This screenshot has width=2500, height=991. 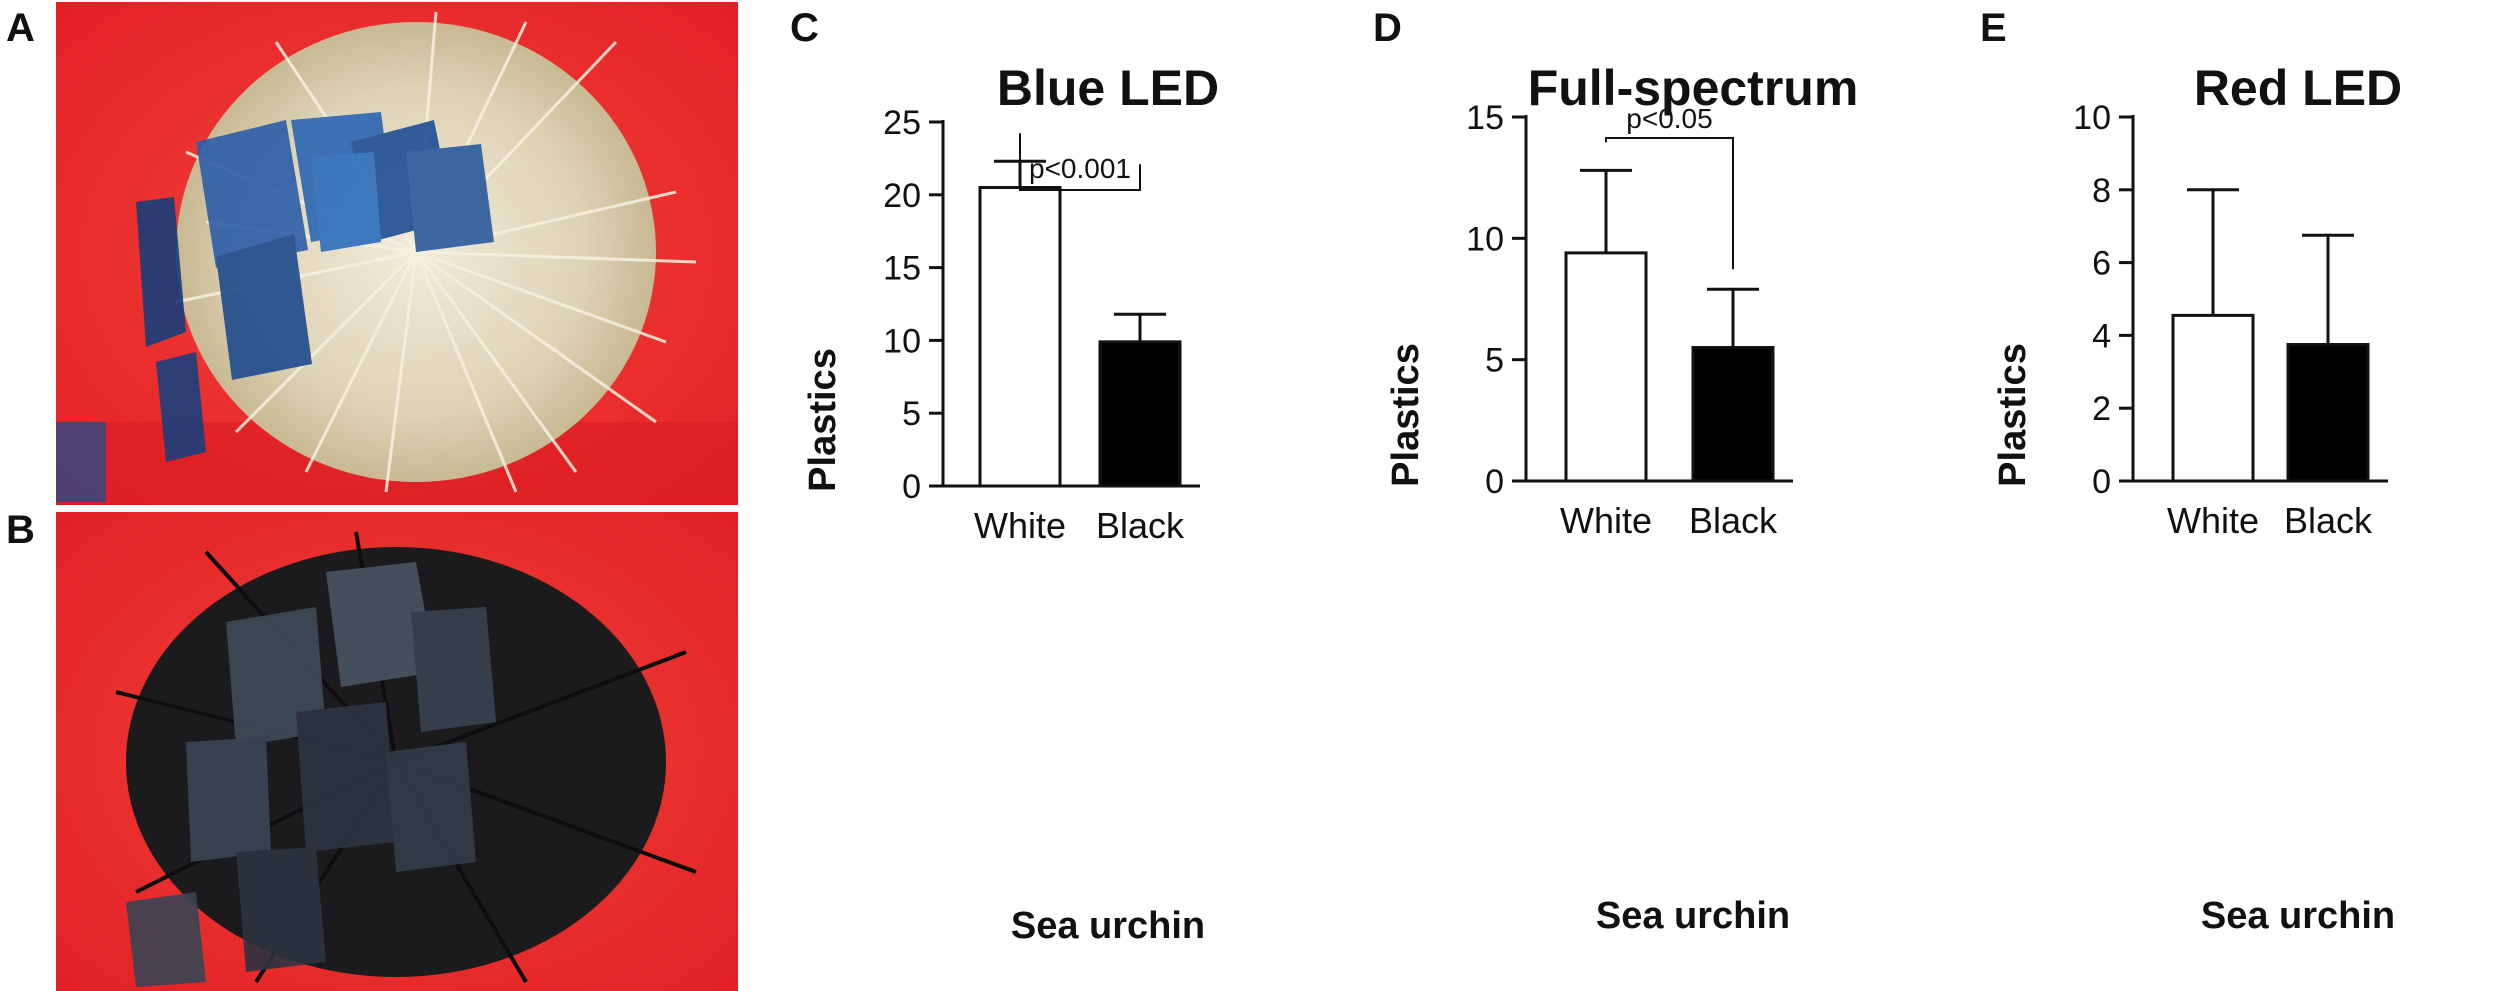 I want to click on photo-black-sea-urchin, so click(x=397, y=751).